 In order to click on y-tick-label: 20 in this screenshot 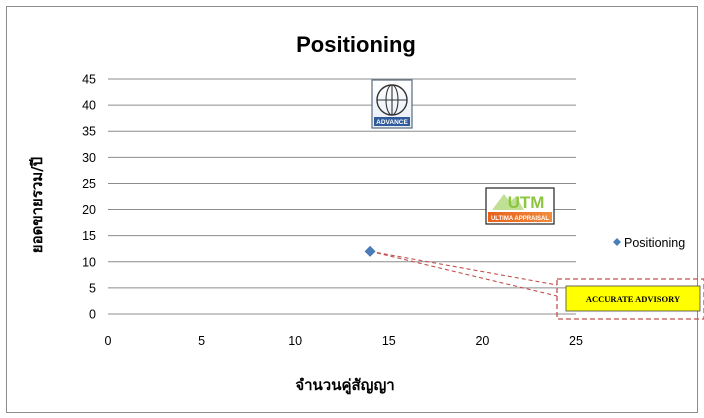, I will do `click(89, 210)`.